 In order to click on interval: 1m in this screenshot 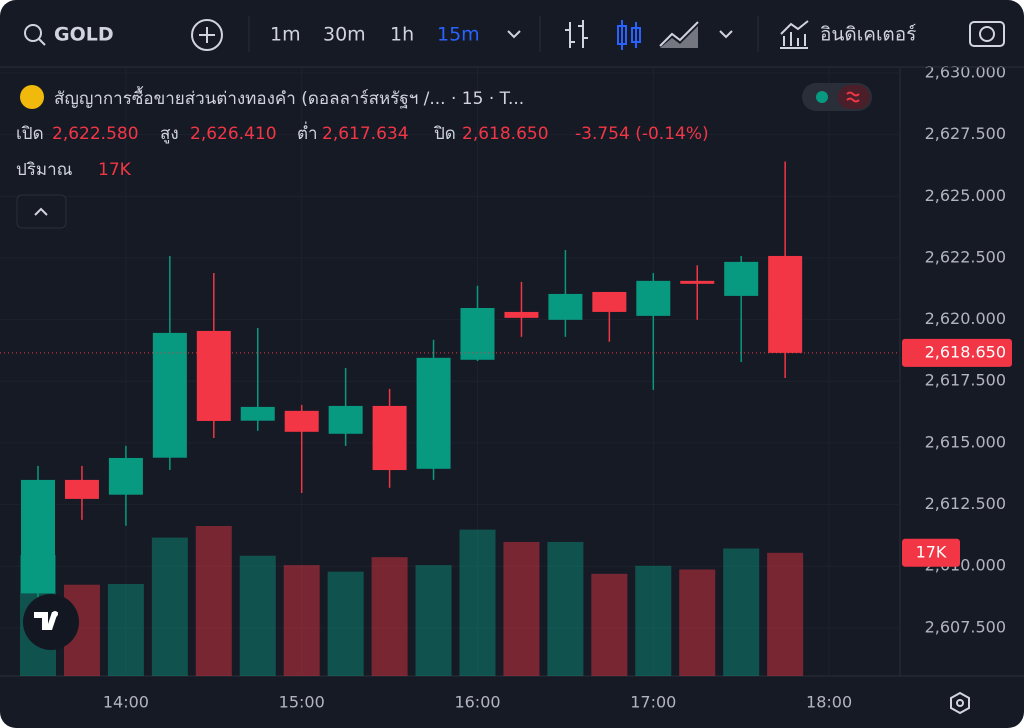, I will do `click(285, 35)`.